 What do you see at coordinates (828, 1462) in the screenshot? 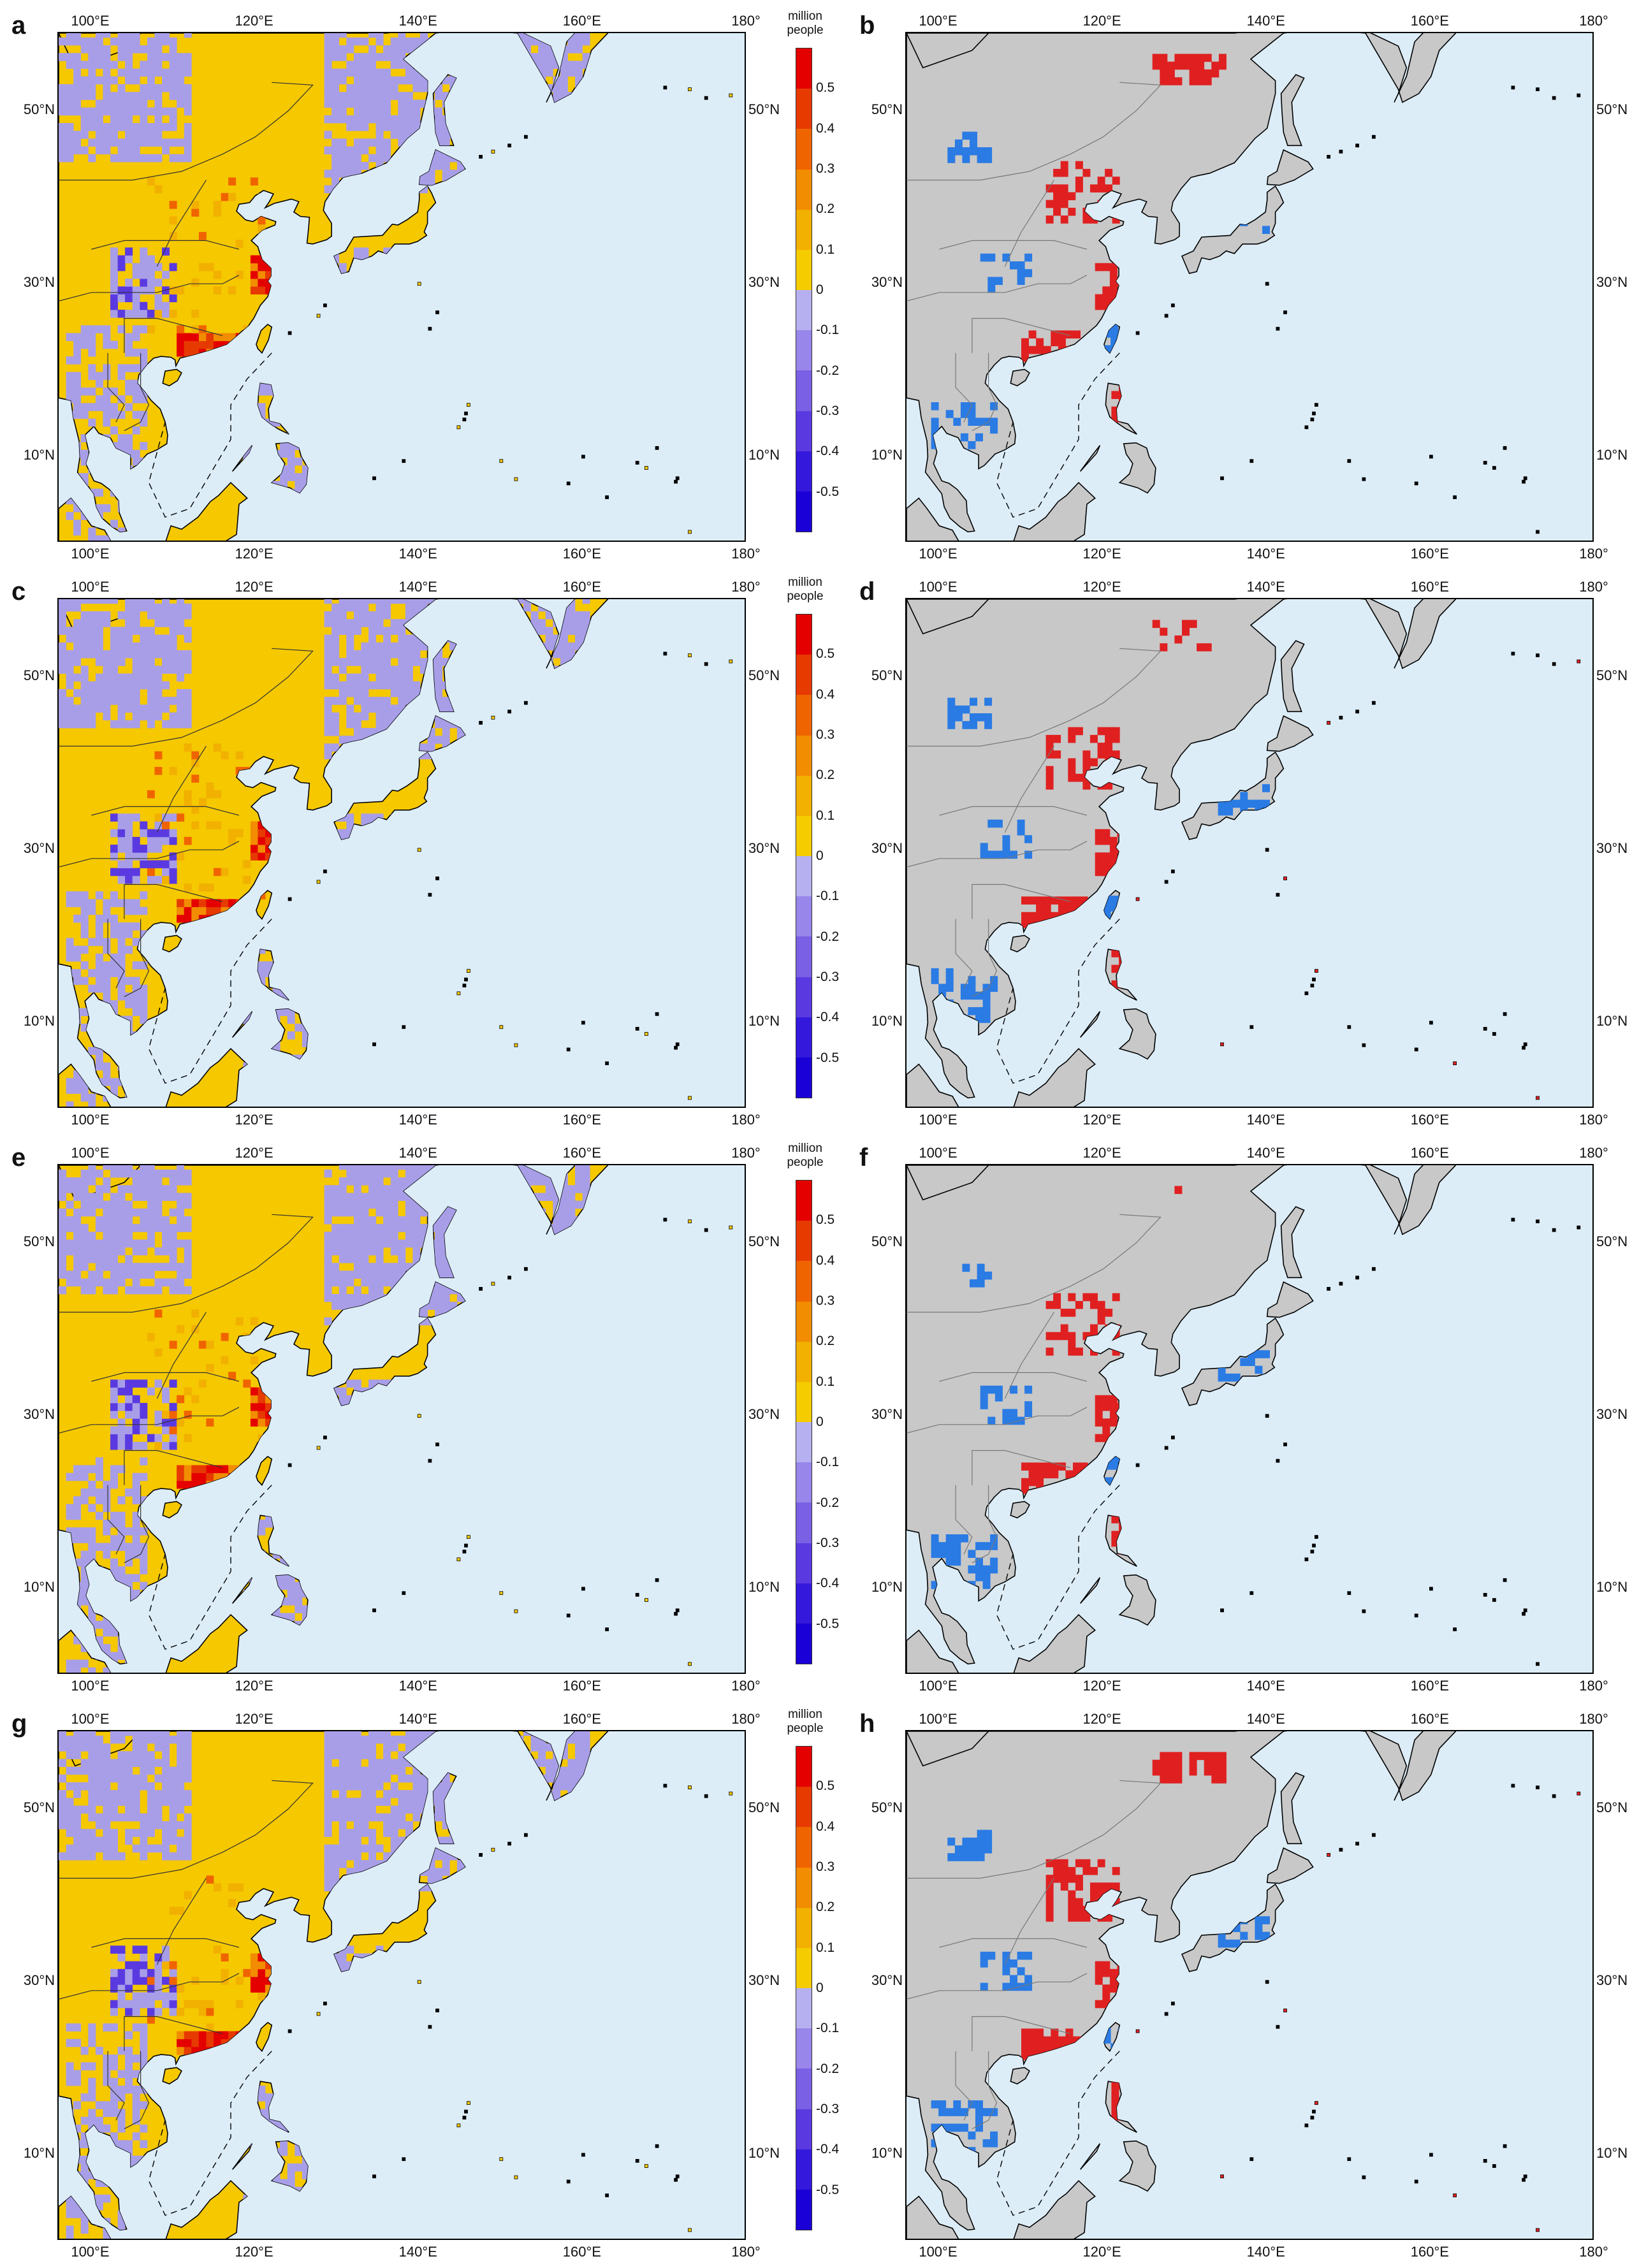
I see `colorbar-tick-label: -0.1` at bounding box center [828, 1462].